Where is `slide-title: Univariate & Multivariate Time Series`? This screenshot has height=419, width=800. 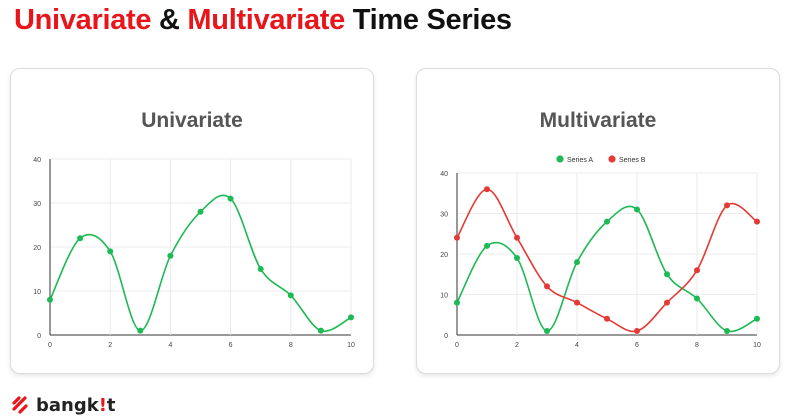
slide-title: Univariate & Multivariate Time Series is located at coordinates (263, 20).